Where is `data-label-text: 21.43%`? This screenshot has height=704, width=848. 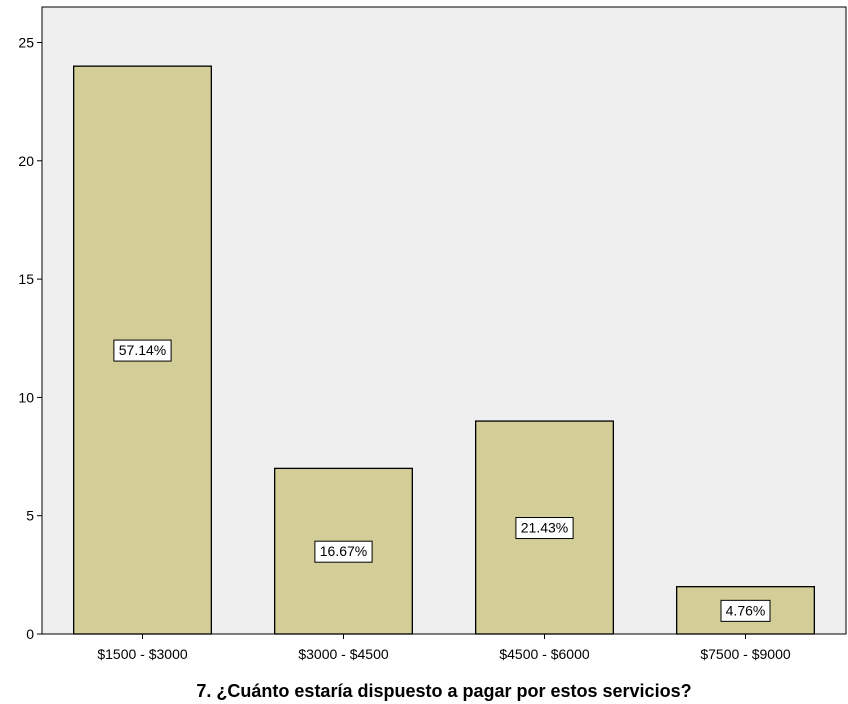
data-label-text: 21.43% is located at coordinates (544, 528).